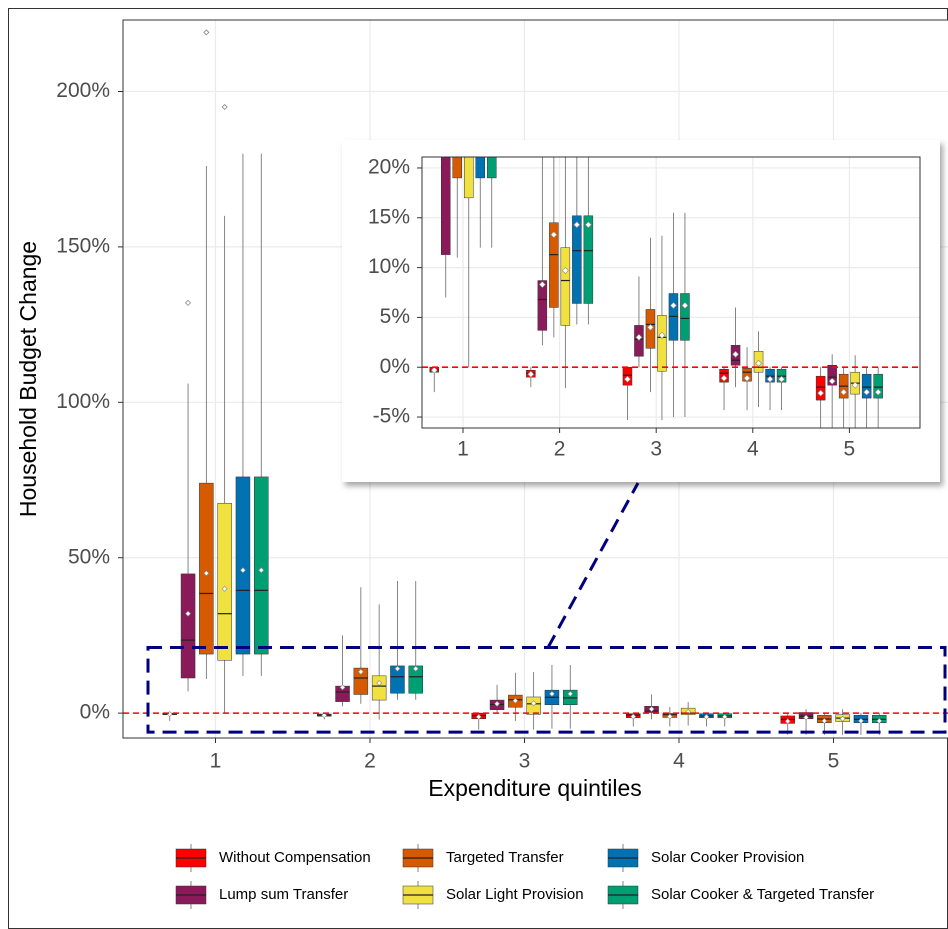 Image resolution: width=948 pixels, height=929 pixels. What do you see at coordinates (370, 761) in the screenshot?
I see `x-tick-label: 2` at bounding box center [370, 761].